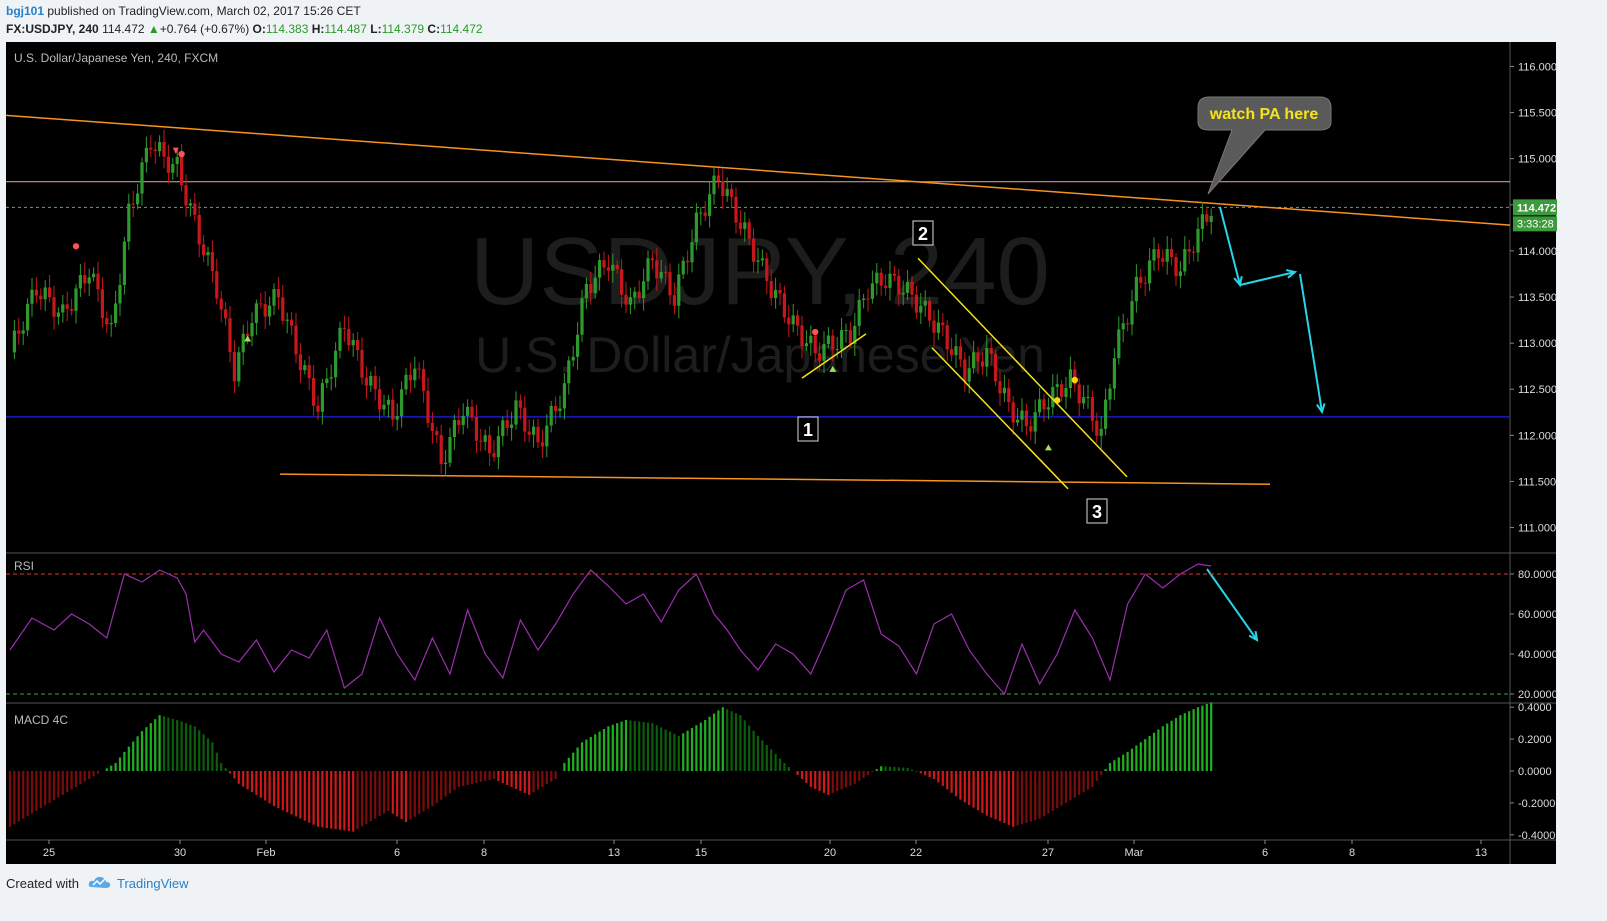 The image size is (1607, 921). Describe the element at coordinates (701, 853) in the screenshot. I see `time-tick-label: 15` at that location.